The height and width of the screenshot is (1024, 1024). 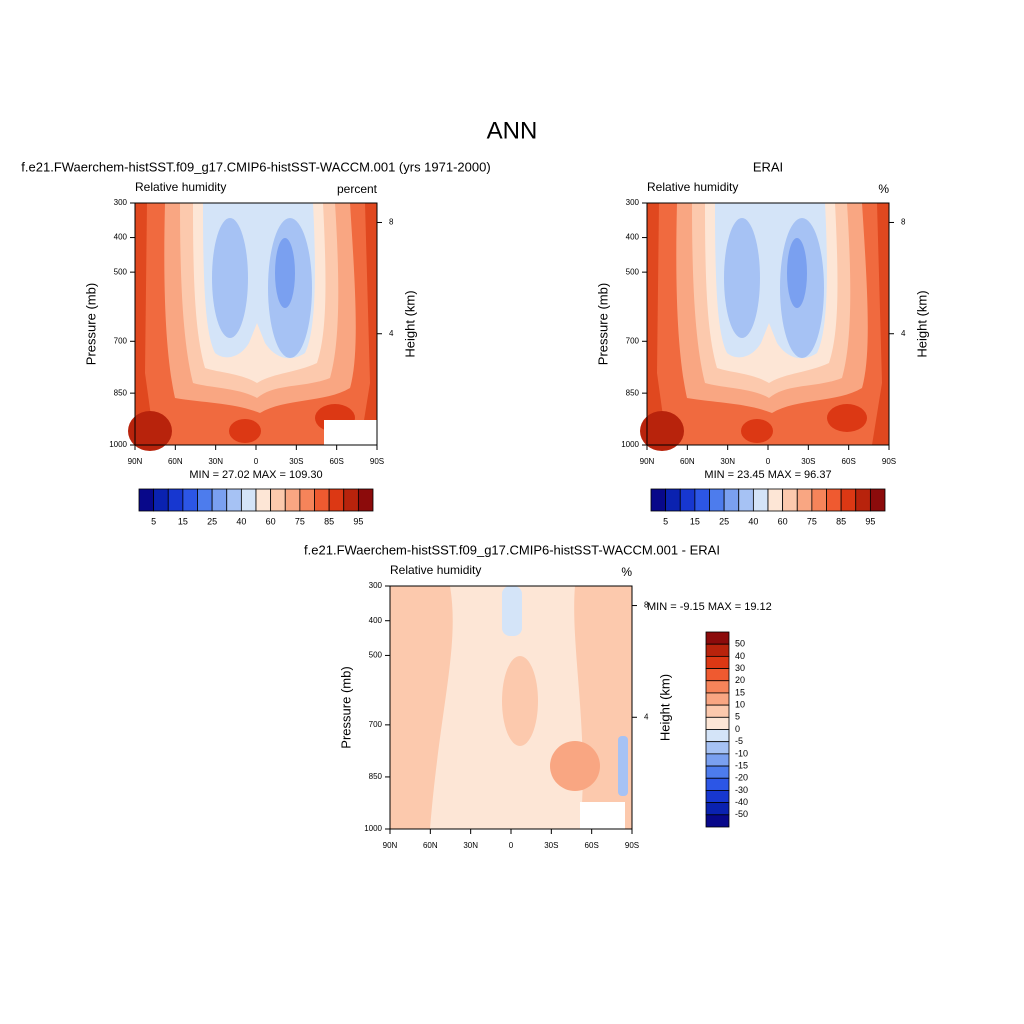 I want to click on colorbar-label: 10, so click(x=740, y=705).